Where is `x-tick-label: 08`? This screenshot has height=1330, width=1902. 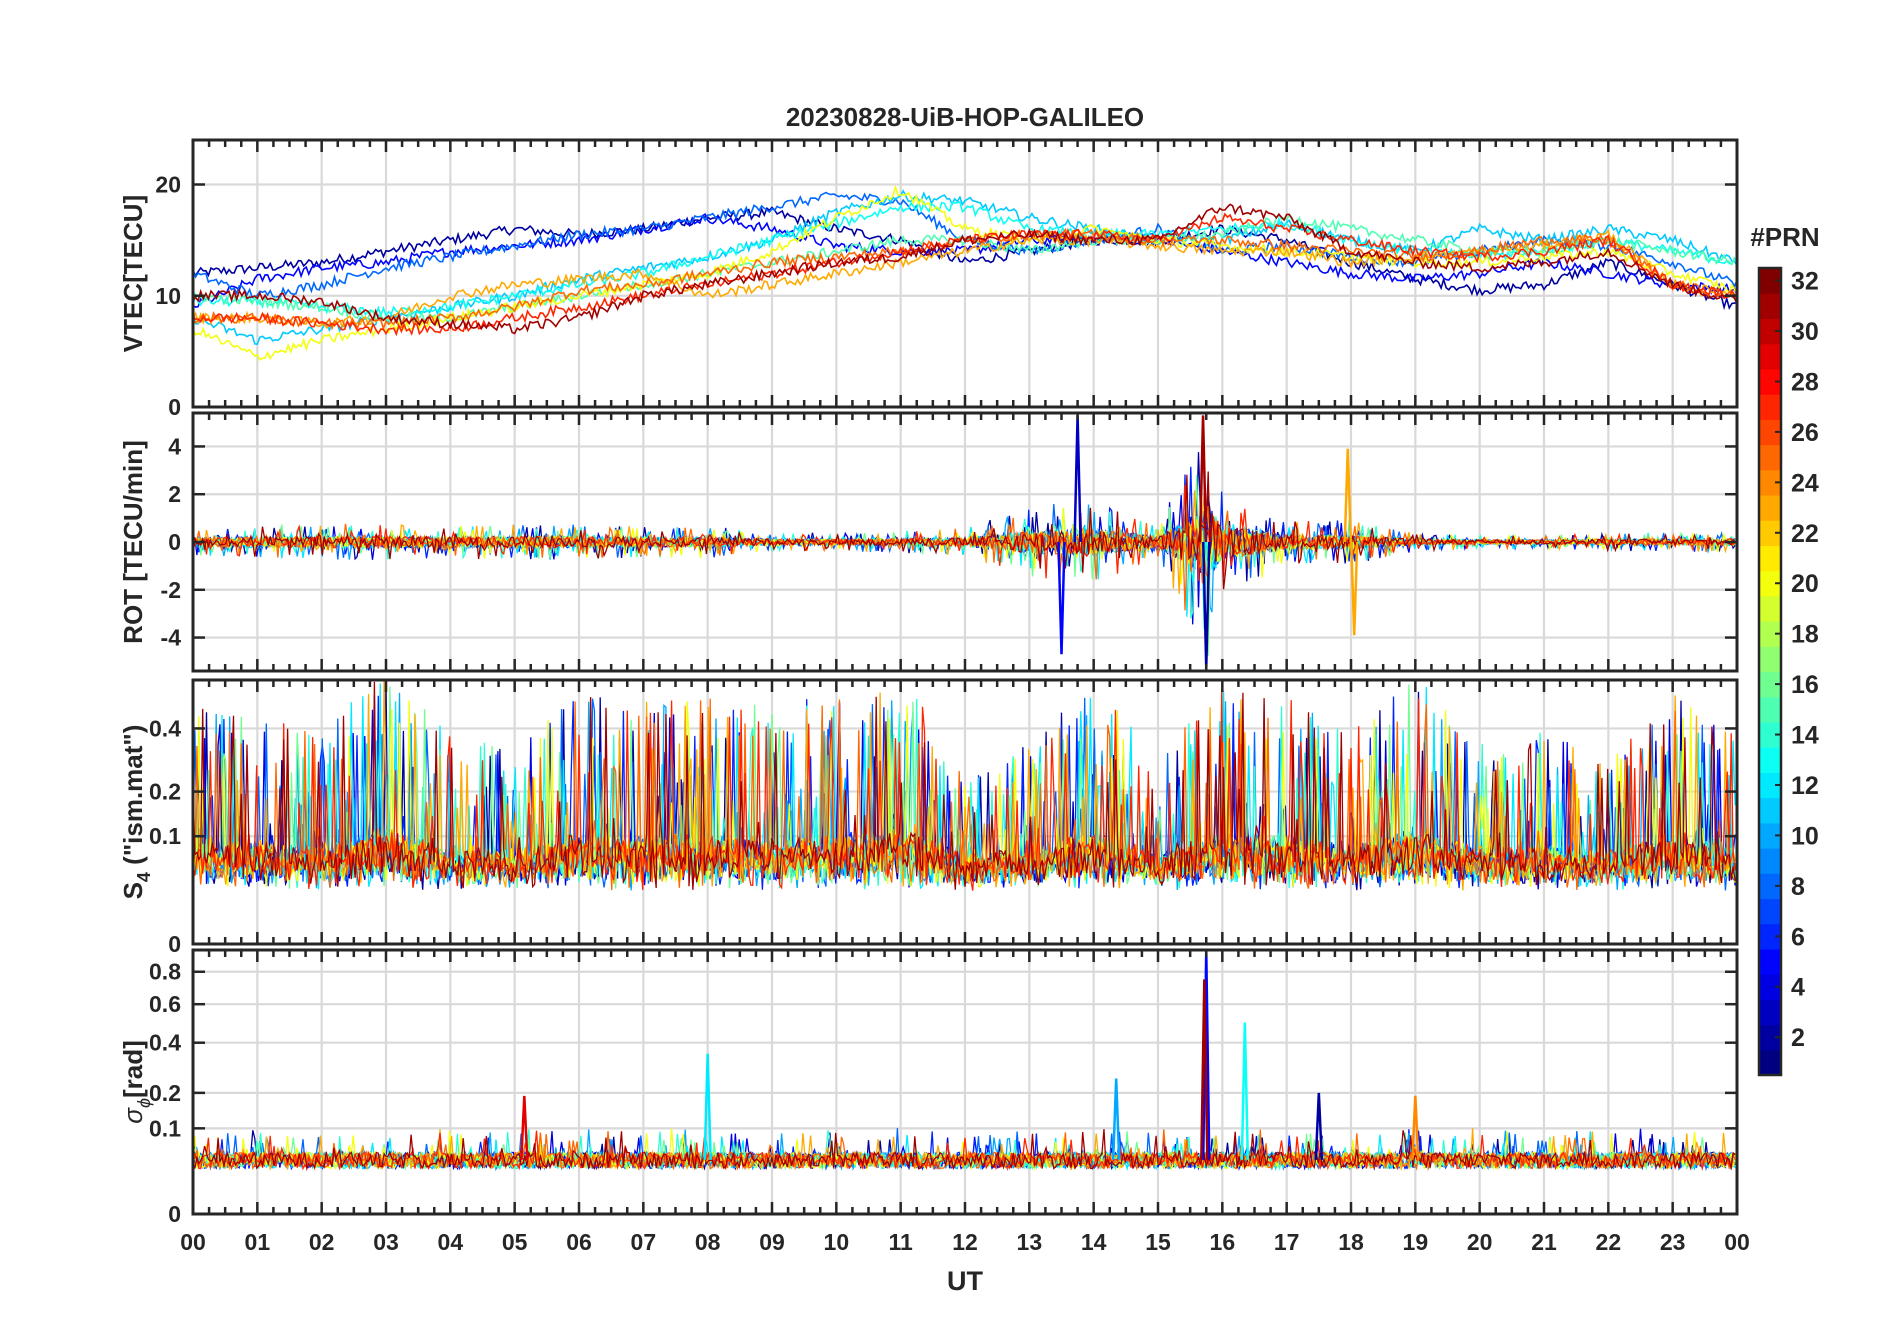
x-tick-label: 08 is located at coordinates (708, 1242).